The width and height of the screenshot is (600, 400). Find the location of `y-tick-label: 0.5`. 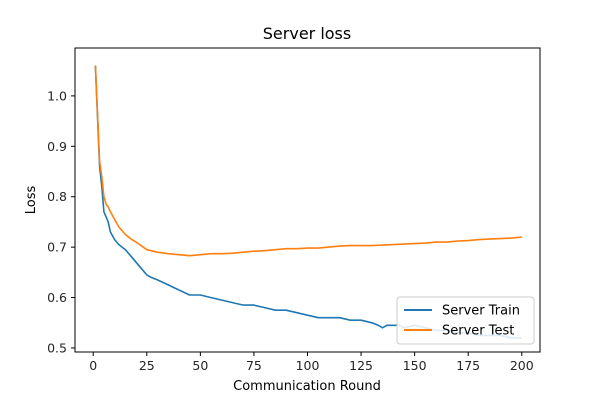

y-tick-label: 0.5 is located at coordinates (57, 347).